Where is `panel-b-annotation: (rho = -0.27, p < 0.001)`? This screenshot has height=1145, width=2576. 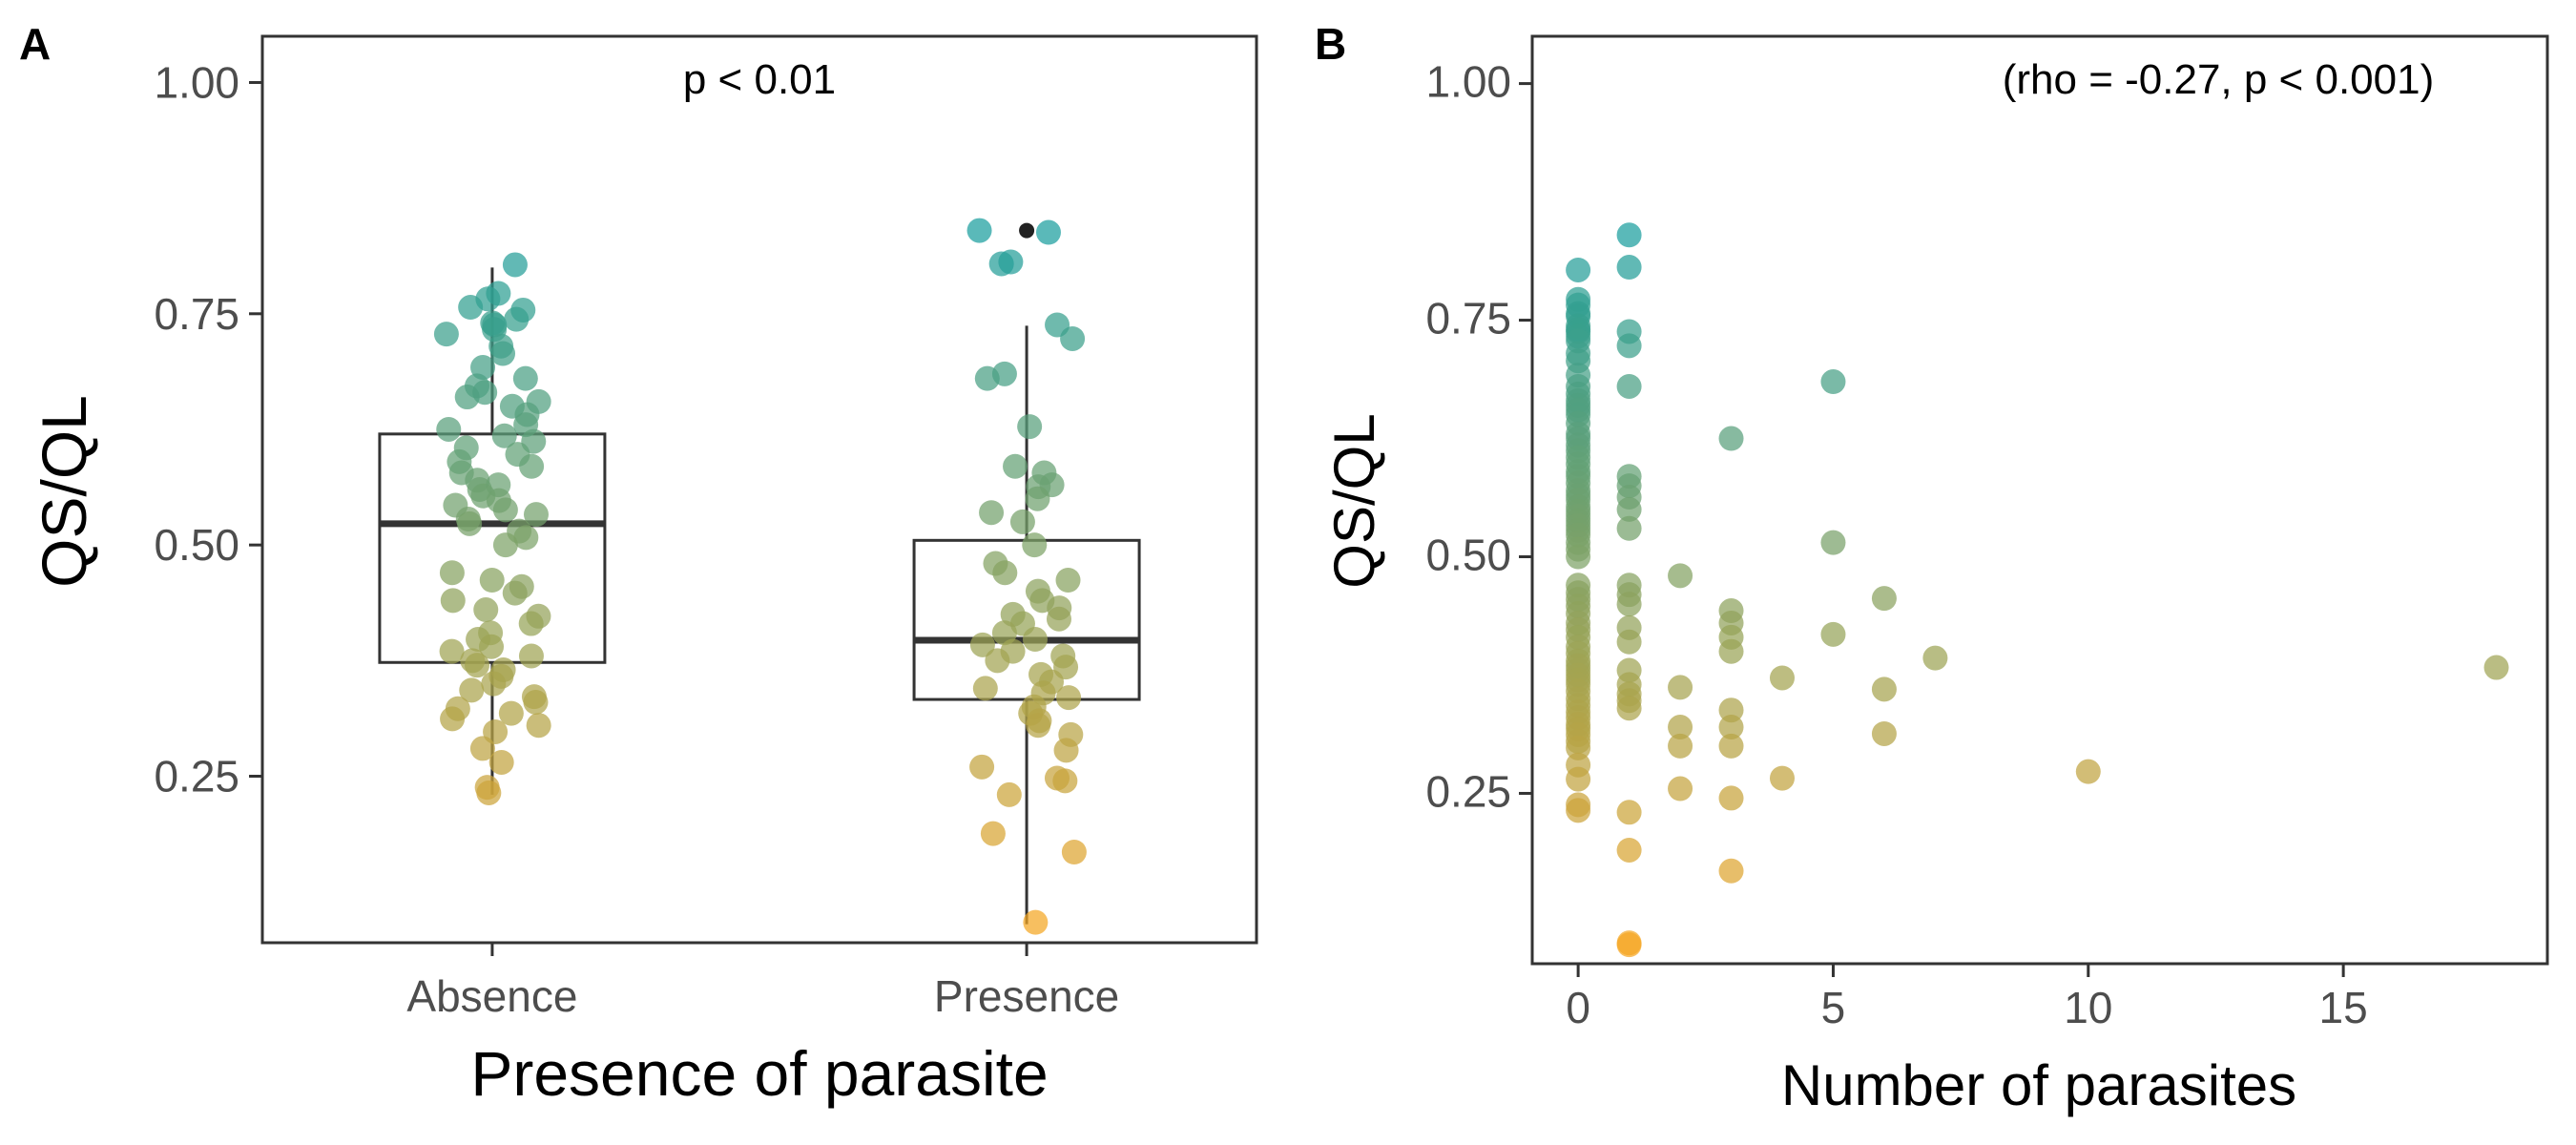
panel-b-annotation: (rho = -0.27, p < 0.001) is located at coordinates (2219, 79).